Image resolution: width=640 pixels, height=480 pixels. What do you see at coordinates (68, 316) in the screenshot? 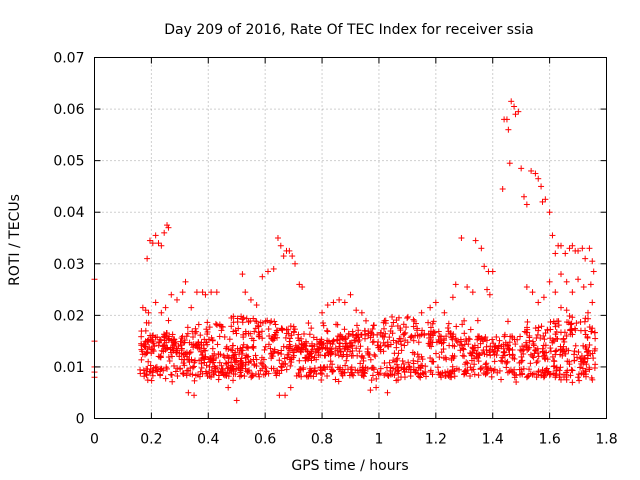
I see `y-tick-label: 0.02` at bounding box center [68, 316].